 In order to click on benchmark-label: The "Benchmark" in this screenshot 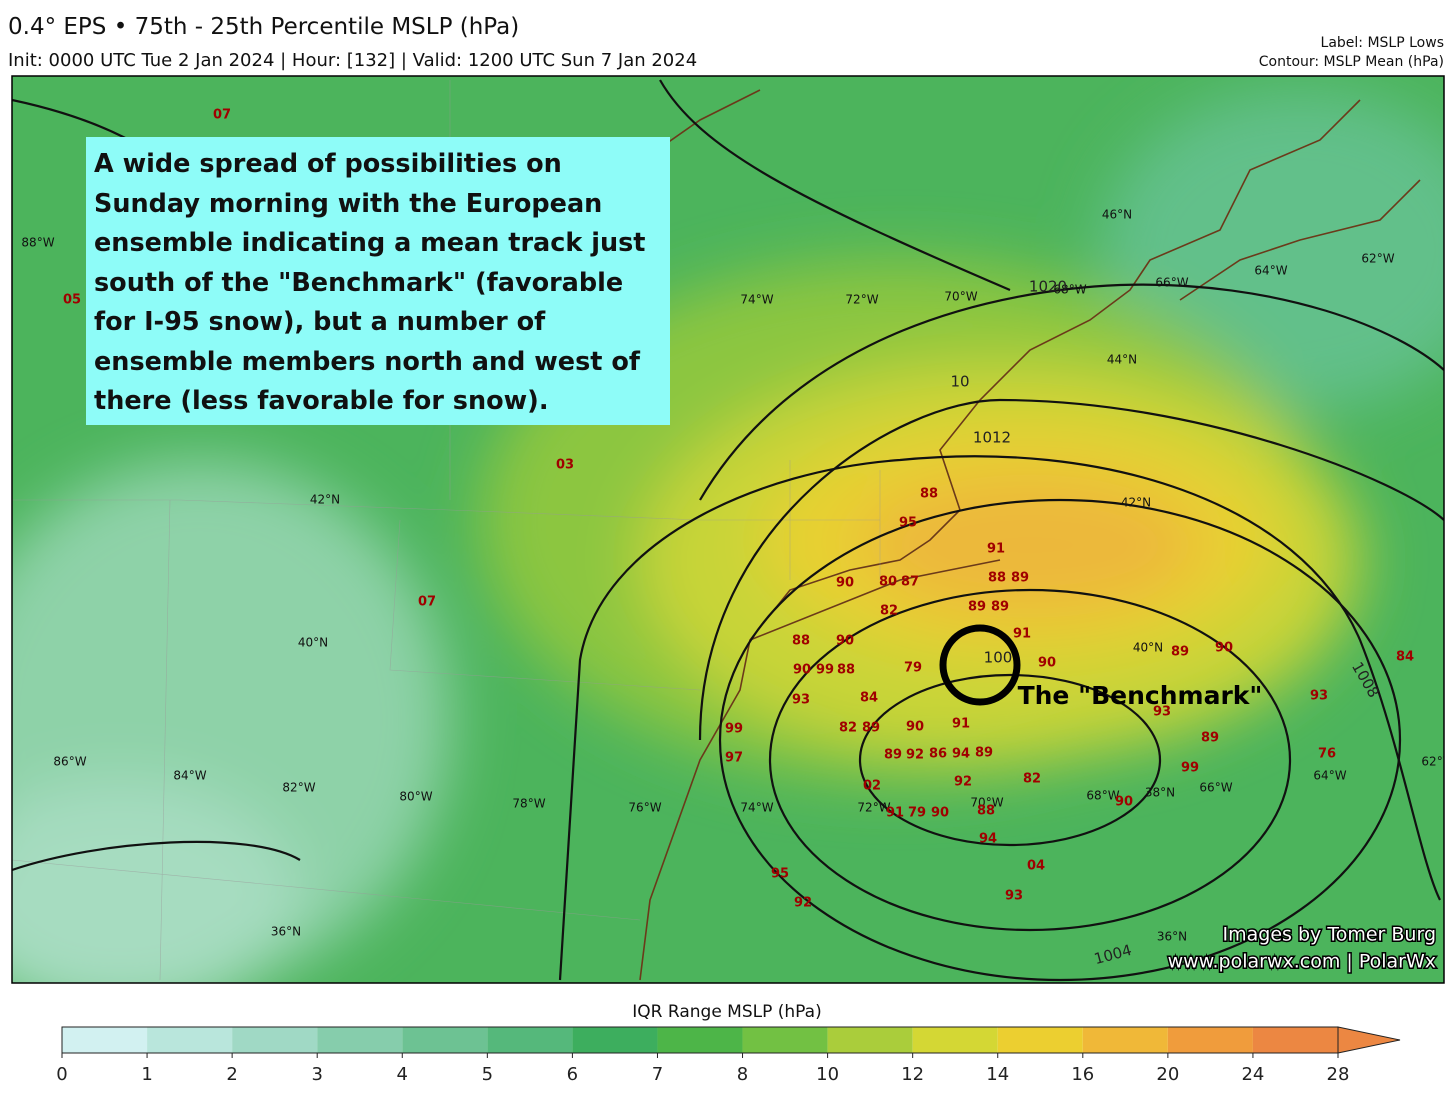, I will do `click(1140, 695)`.